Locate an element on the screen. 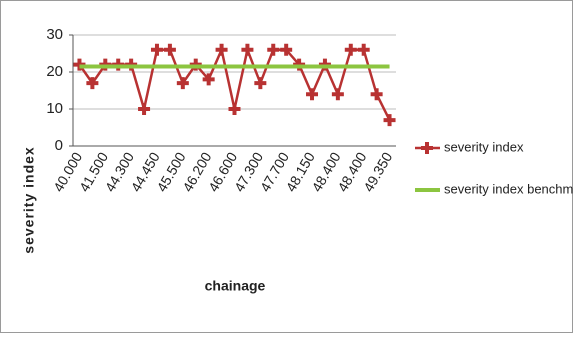  legend-marker is located at coordinates (427, 148).